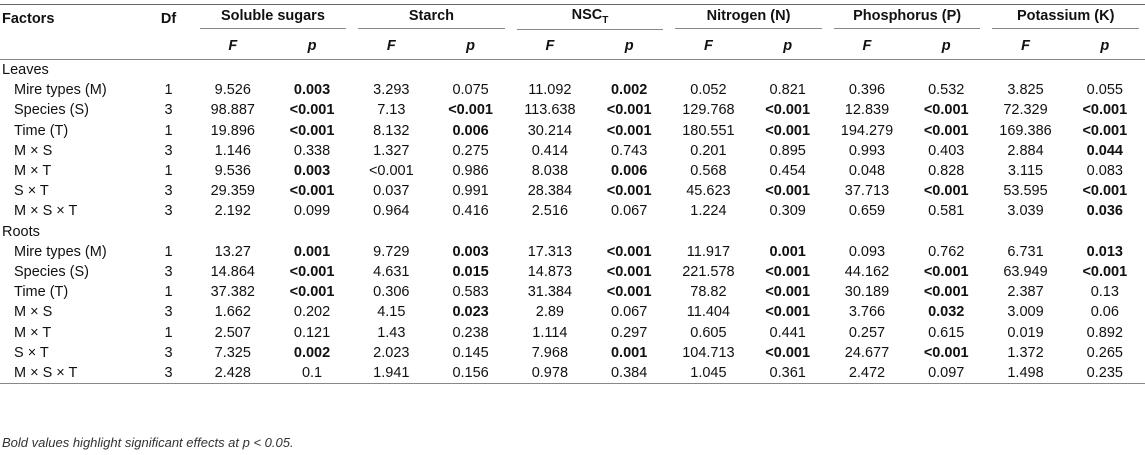 The width and height of the screenshot is (1145, 455). I want to click on f-value: 19.896, so click(232, 130).